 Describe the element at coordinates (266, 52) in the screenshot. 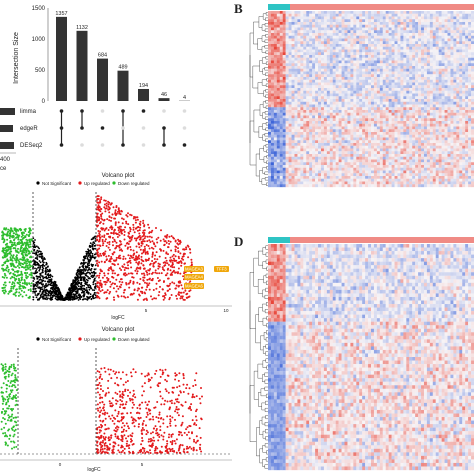

I see `dendrogram-branch` at that location.